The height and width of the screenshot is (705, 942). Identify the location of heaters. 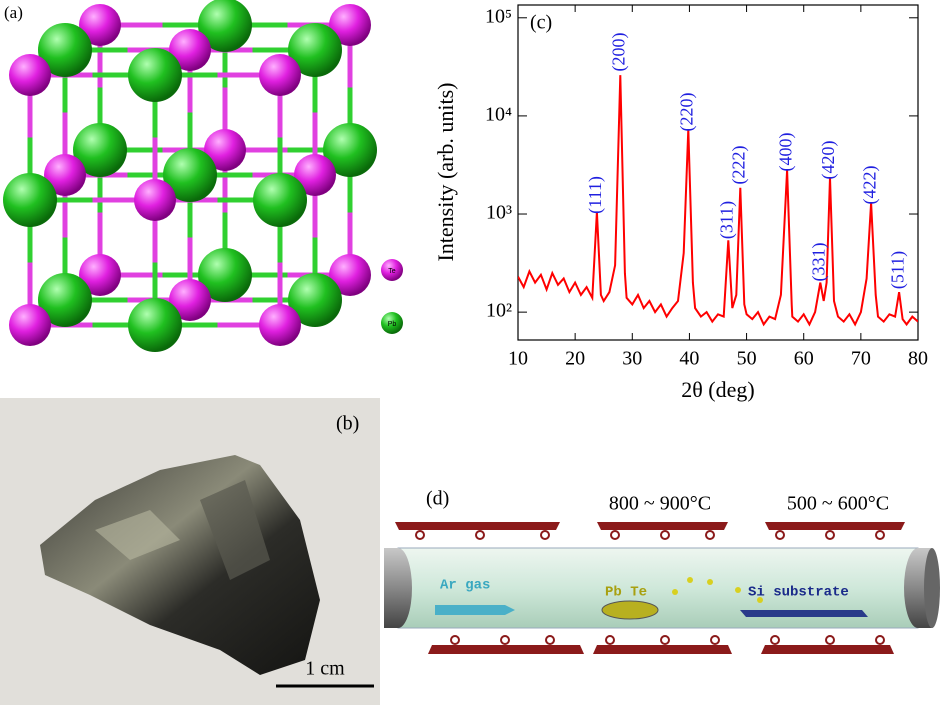
(650, 588).